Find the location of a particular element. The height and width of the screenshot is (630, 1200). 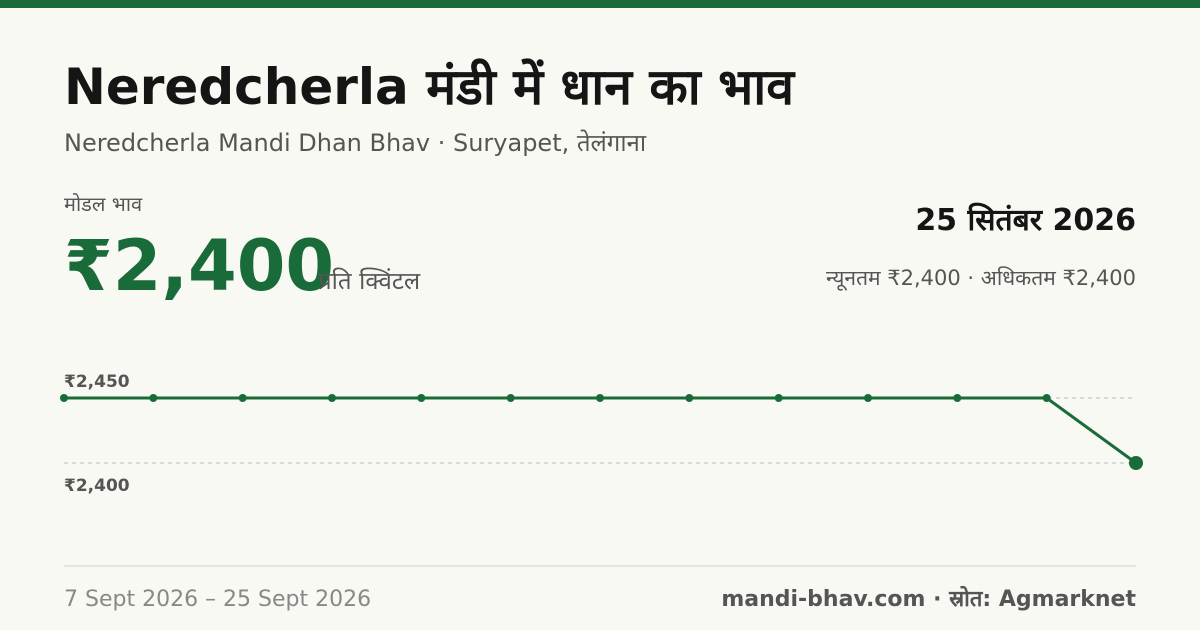

unit: प्रति क्विंटल is located at coordinates (369, 281).